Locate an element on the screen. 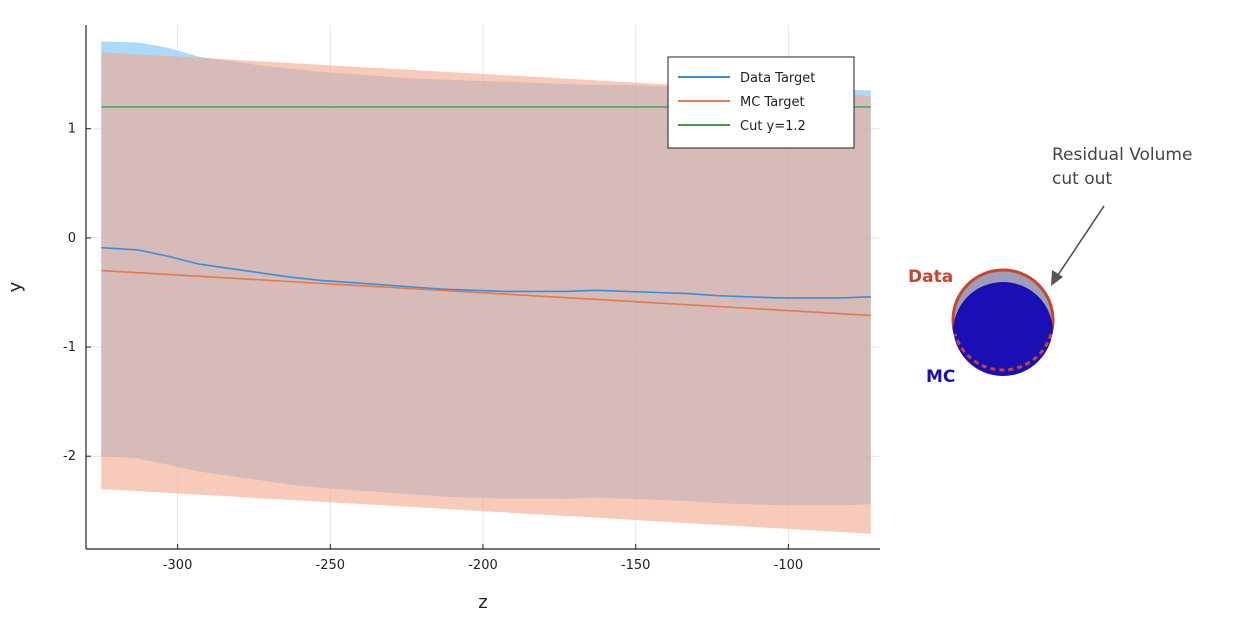 Image resolution: width=1244 pixels, height=640 pixels. annotation-arrow is located at coordinates (1081, 240).